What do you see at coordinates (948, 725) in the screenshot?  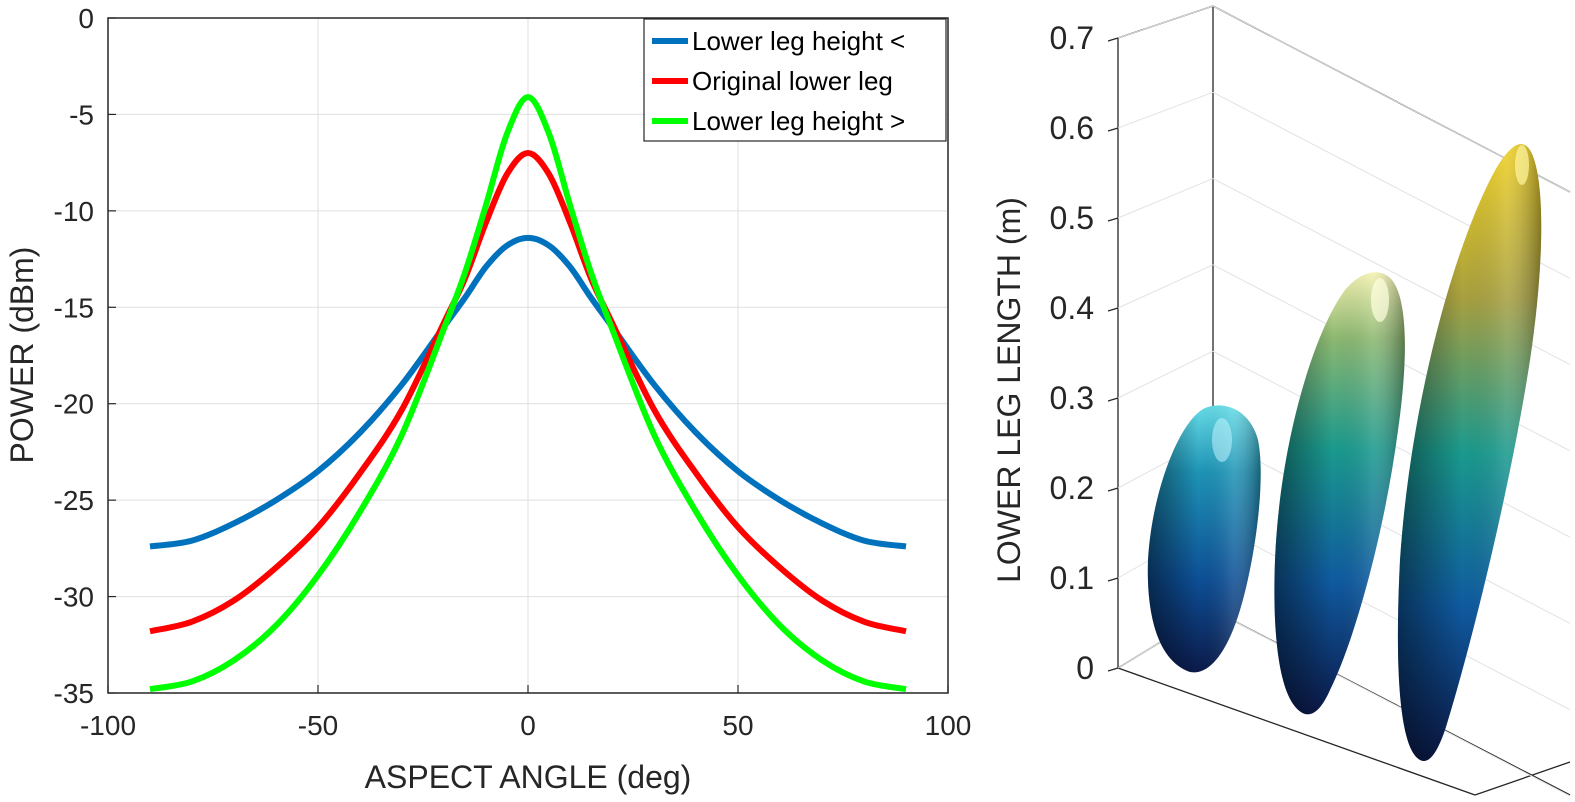 I see `x-tick-label: 100` at bounding box center [948, 725].